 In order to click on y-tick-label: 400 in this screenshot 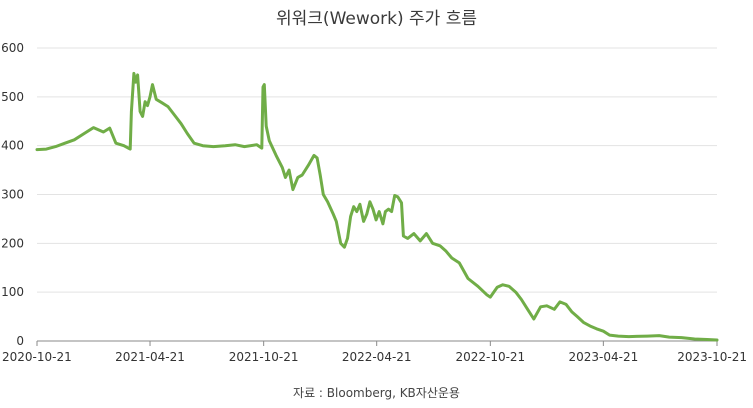, I will do `click(12, 146)`.